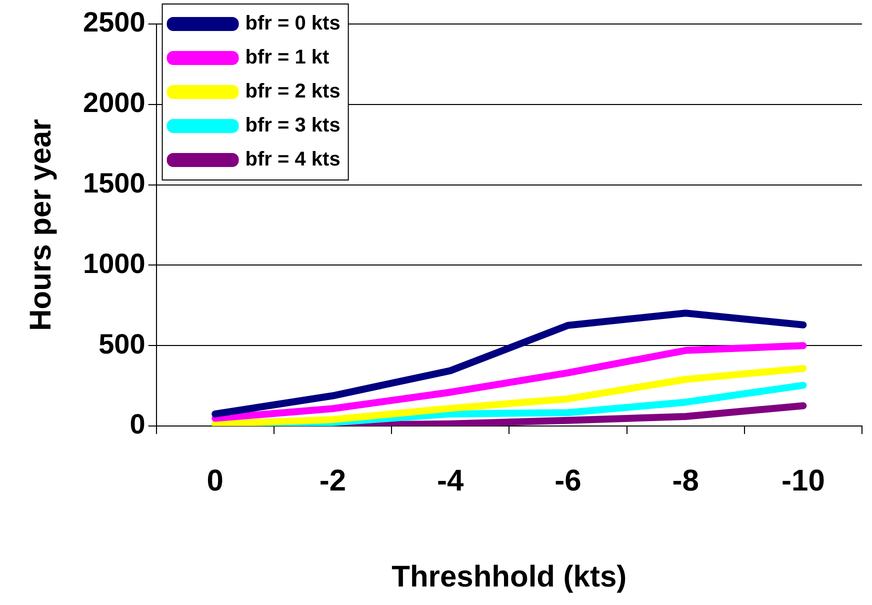  Describe the element at coordinates (568, 481) in the screenshot. I see `x-tick-label: -6` at that location.